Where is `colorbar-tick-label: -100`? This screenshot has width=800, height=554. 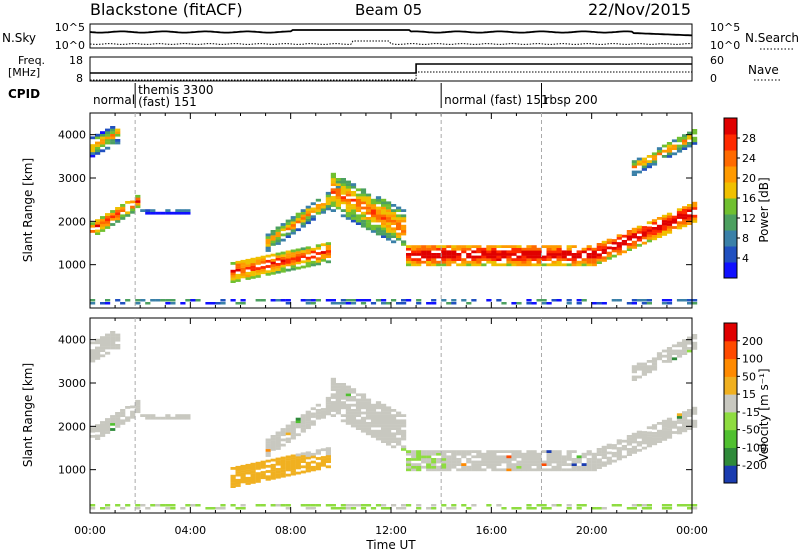
colorbar-tick-label: -100 is located at coordinates (754, 447).